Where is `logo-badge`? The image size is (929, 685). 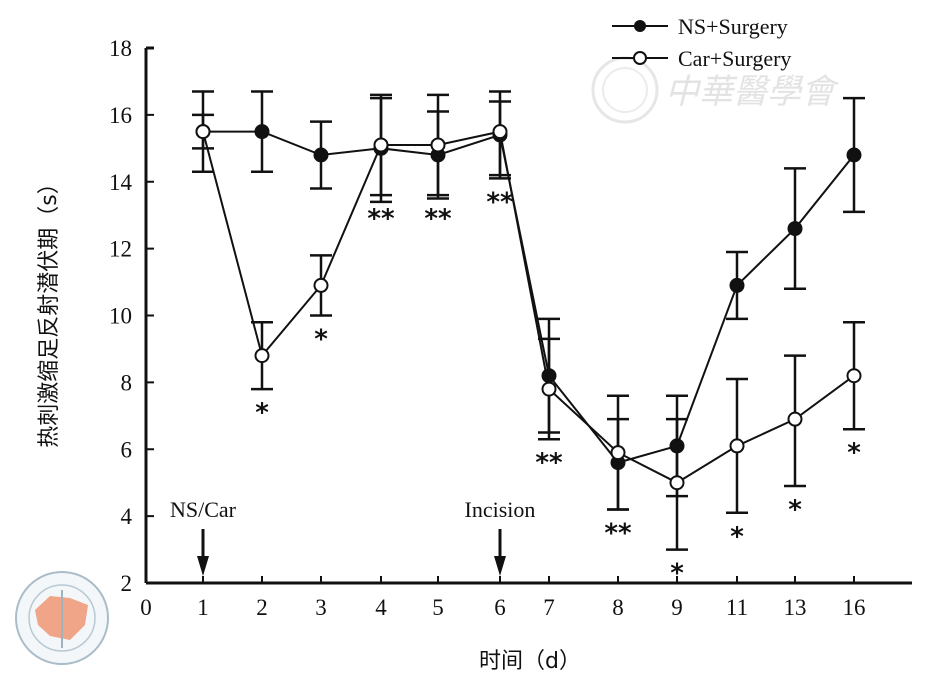 logo-badge is located at coordinates (62, 618).